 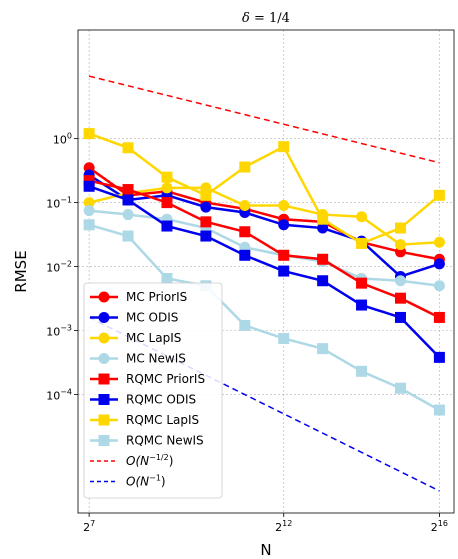 I want to click on legend-entry: O(N−1), so click(x=128, y=481).